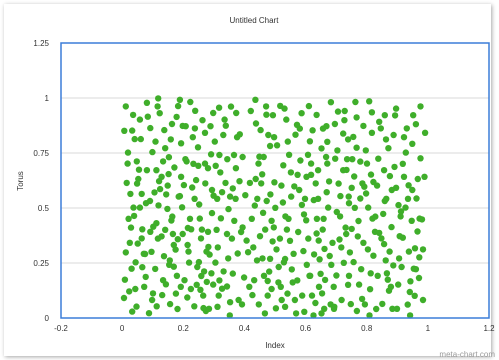  Describe the element at coordinates (428, 328) in the screenshot. I see `x-tick-label: 1` at that location.